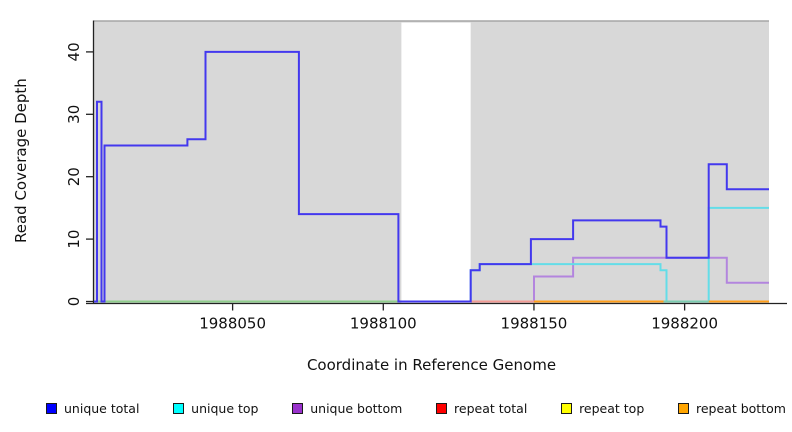  I want to click on legend-item-unique-total: unique total, so click(92, 408).